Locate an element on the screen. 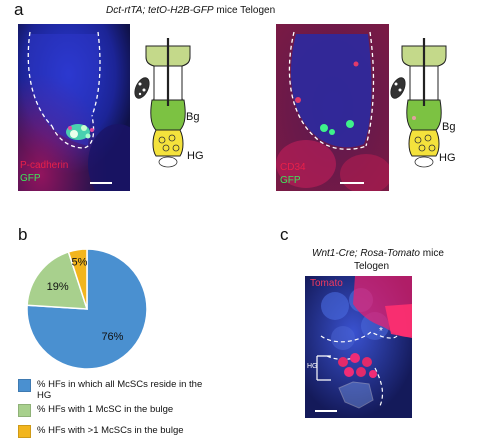 The height and width of the screenshot is (441, 480). legend-label-one-bulge: % HFs with 1 McSC in the bulge is located at coordinates (105, 409).